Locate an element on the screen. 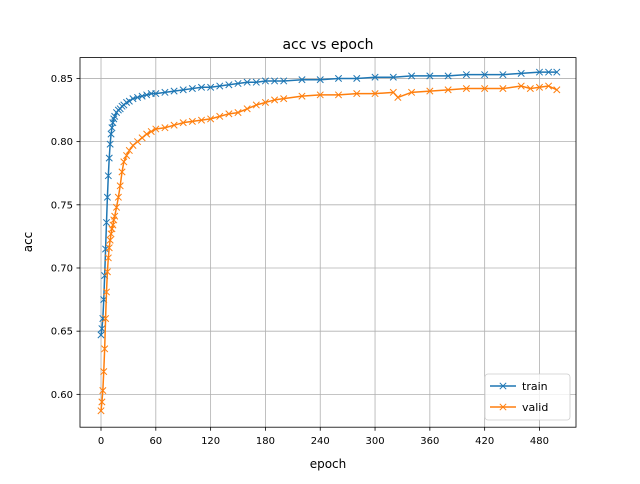 Image resolution: width=640 pixels, height=484 pixels. x-tick-label: 300 is located at coordinates (374, 441).